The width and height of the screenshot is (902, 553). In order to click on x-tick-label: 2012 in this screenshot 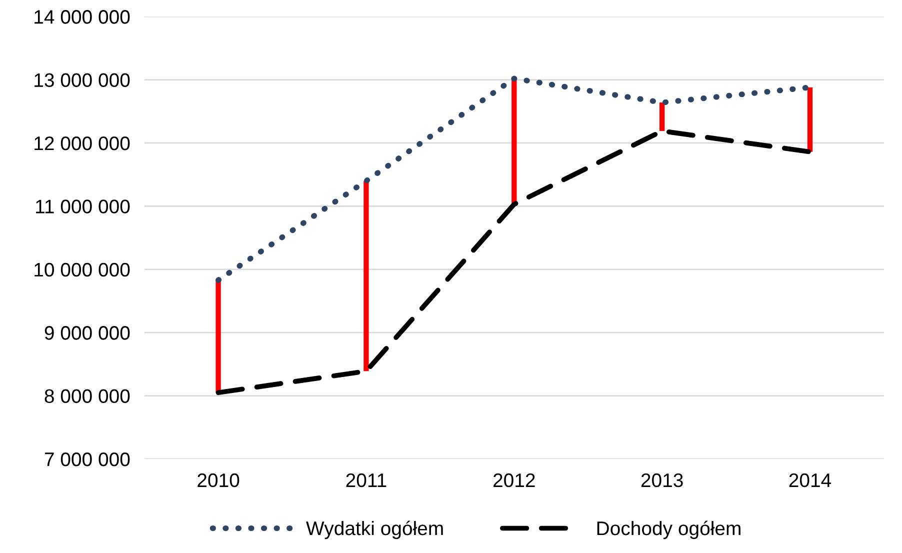, I will do `click(514, 480)`.